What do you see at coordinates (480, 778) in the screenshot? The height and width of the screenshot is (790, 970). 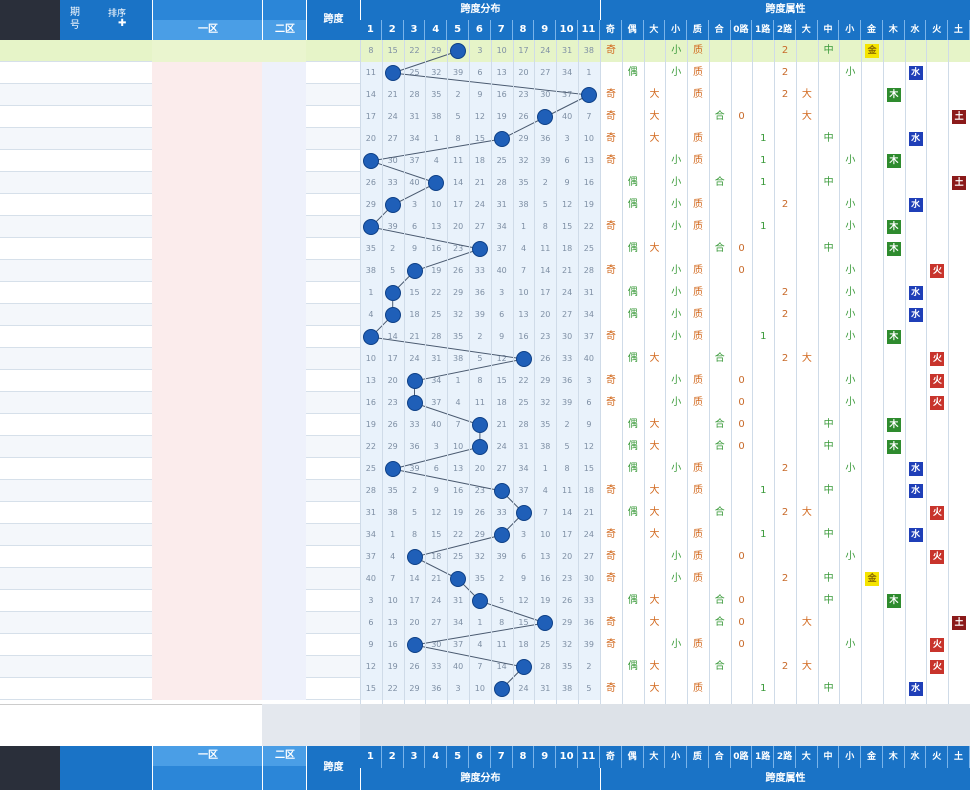 I see `footer-distribution-label: 跨度分布` at bounding box center [480, 778].